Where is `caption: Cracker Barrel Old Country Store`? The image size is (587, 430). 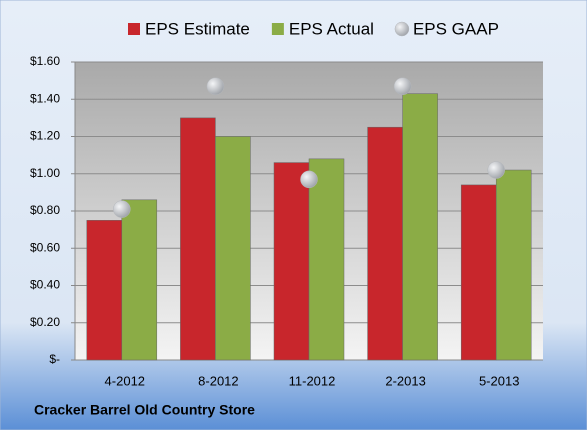
caption: Cracker Barrel Old Country Store is located at coordinates (144, 410).